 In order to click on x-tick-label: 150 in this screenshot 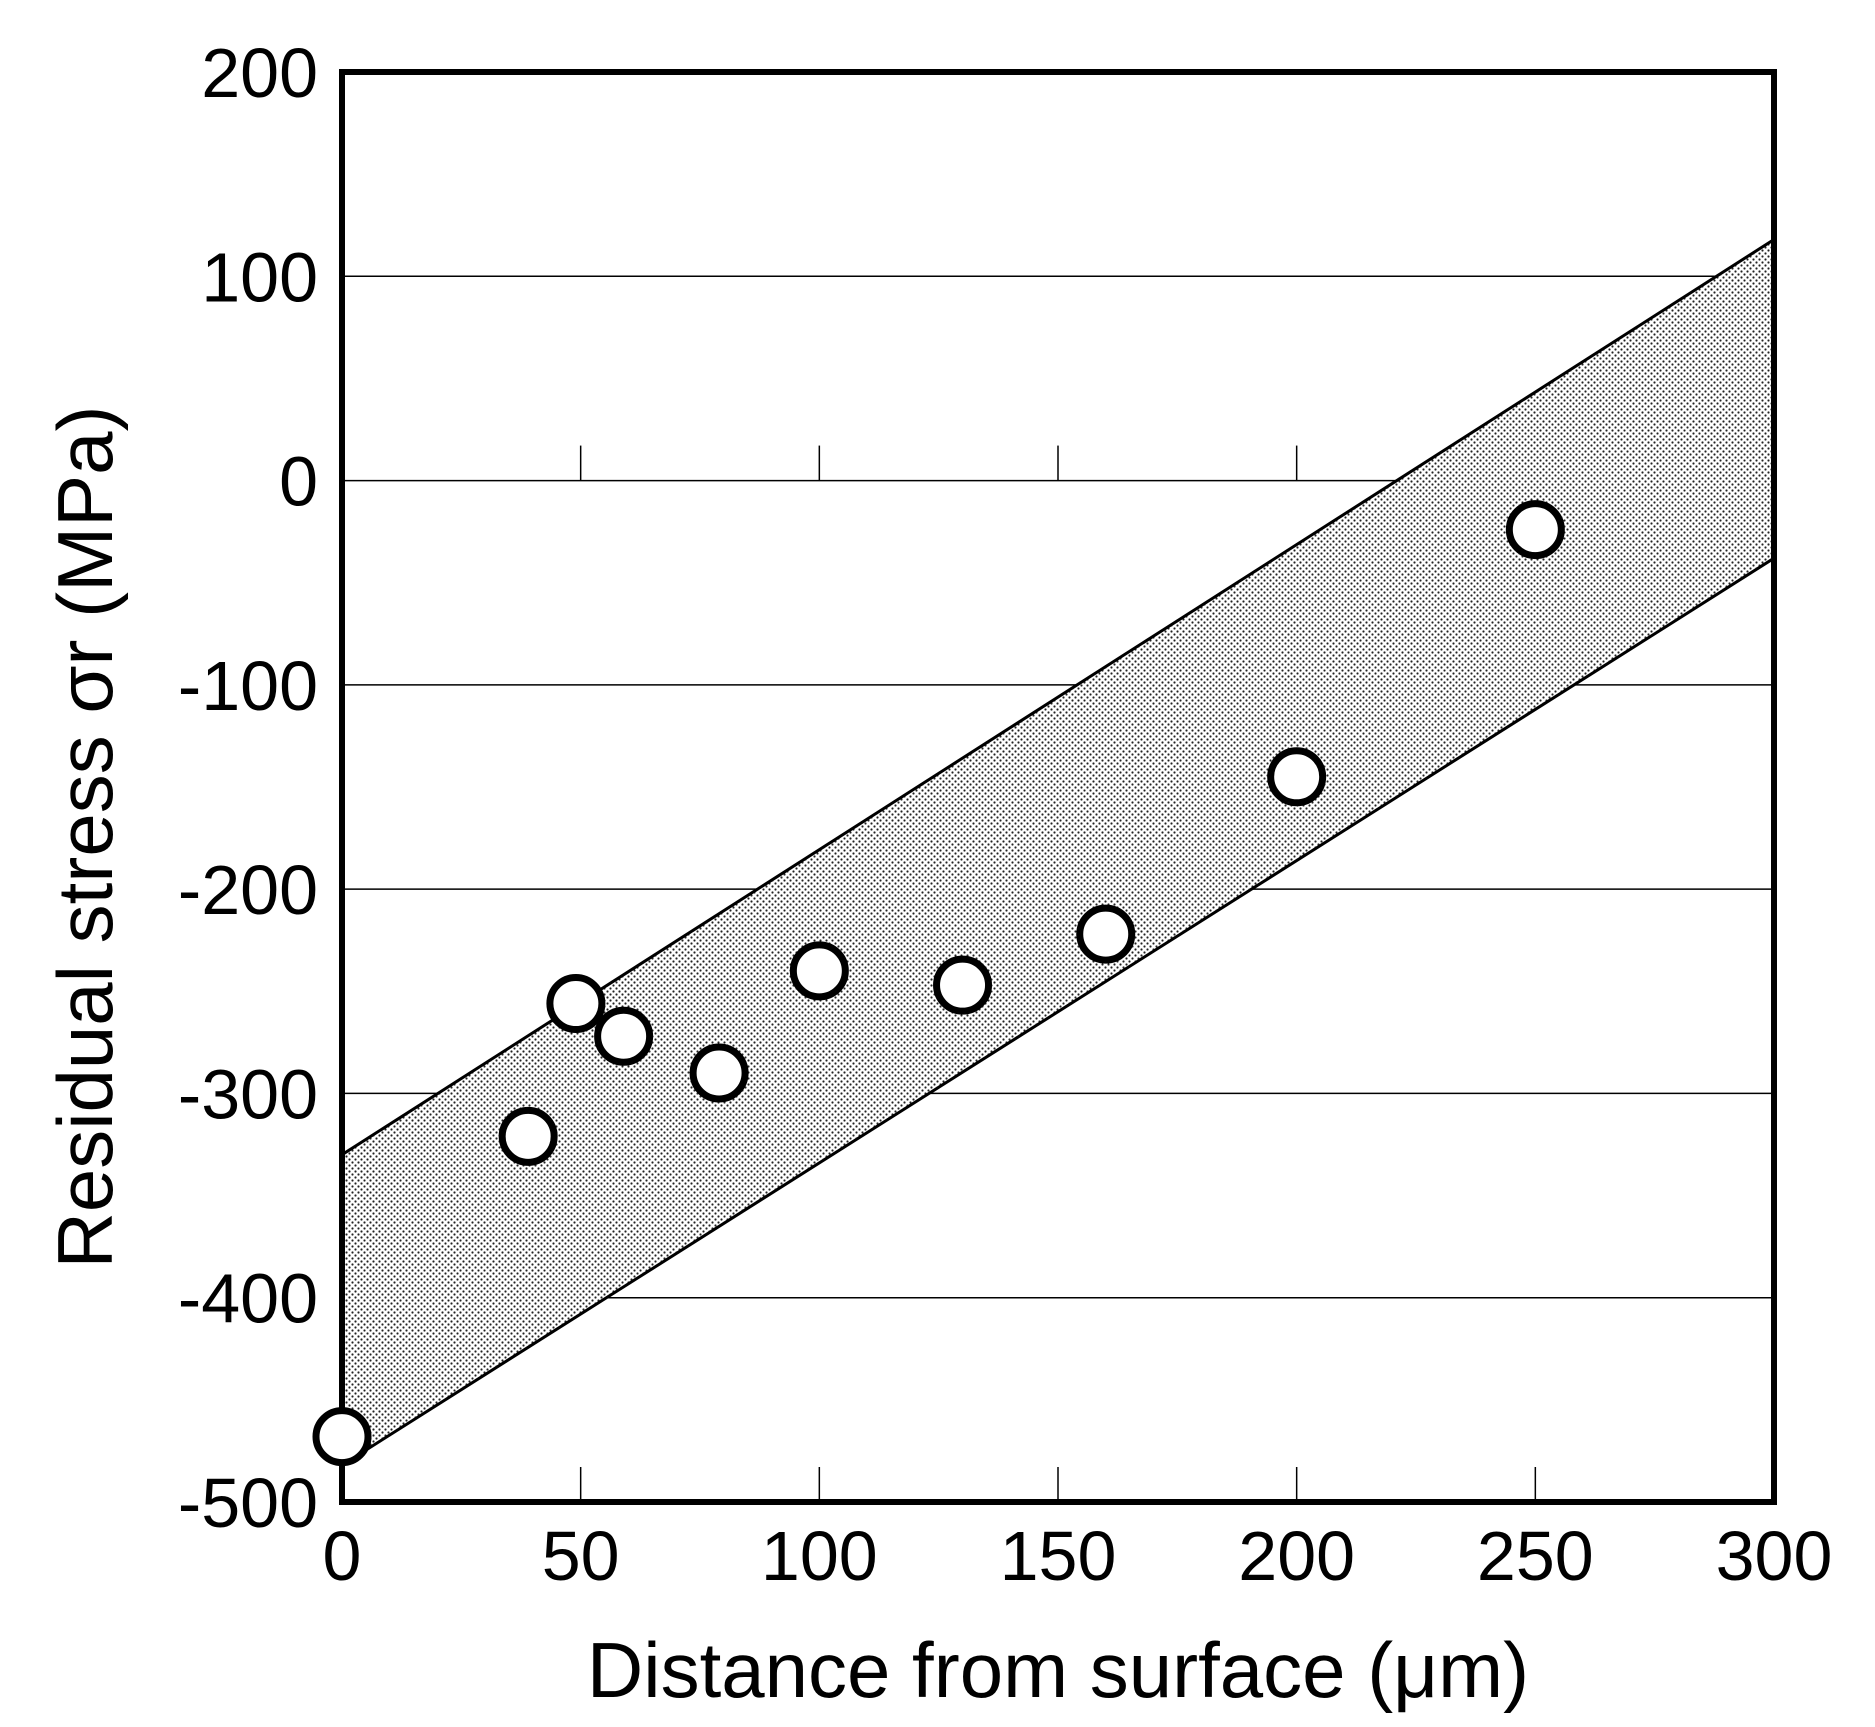, I will do `click(1058, 1556)`.